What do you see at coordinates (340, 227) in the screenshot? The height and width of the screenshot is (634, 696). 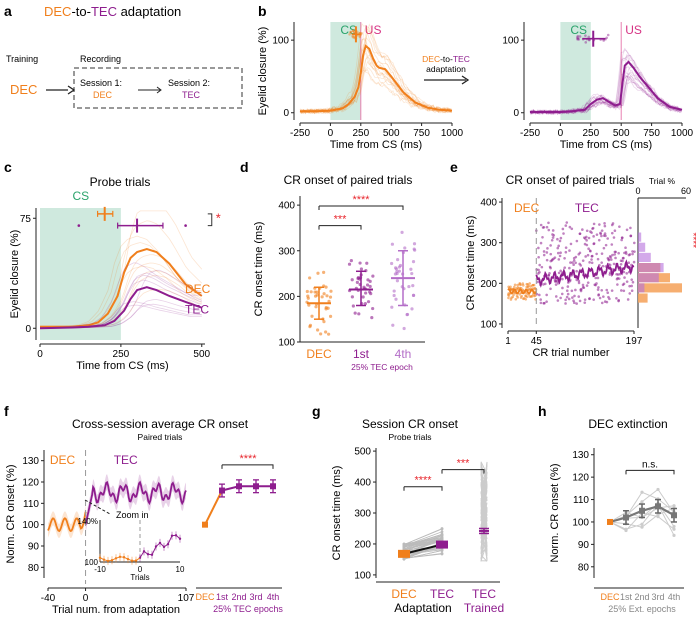 I see `panel-d-bracket-bottom` at bounding box center [340, 227].